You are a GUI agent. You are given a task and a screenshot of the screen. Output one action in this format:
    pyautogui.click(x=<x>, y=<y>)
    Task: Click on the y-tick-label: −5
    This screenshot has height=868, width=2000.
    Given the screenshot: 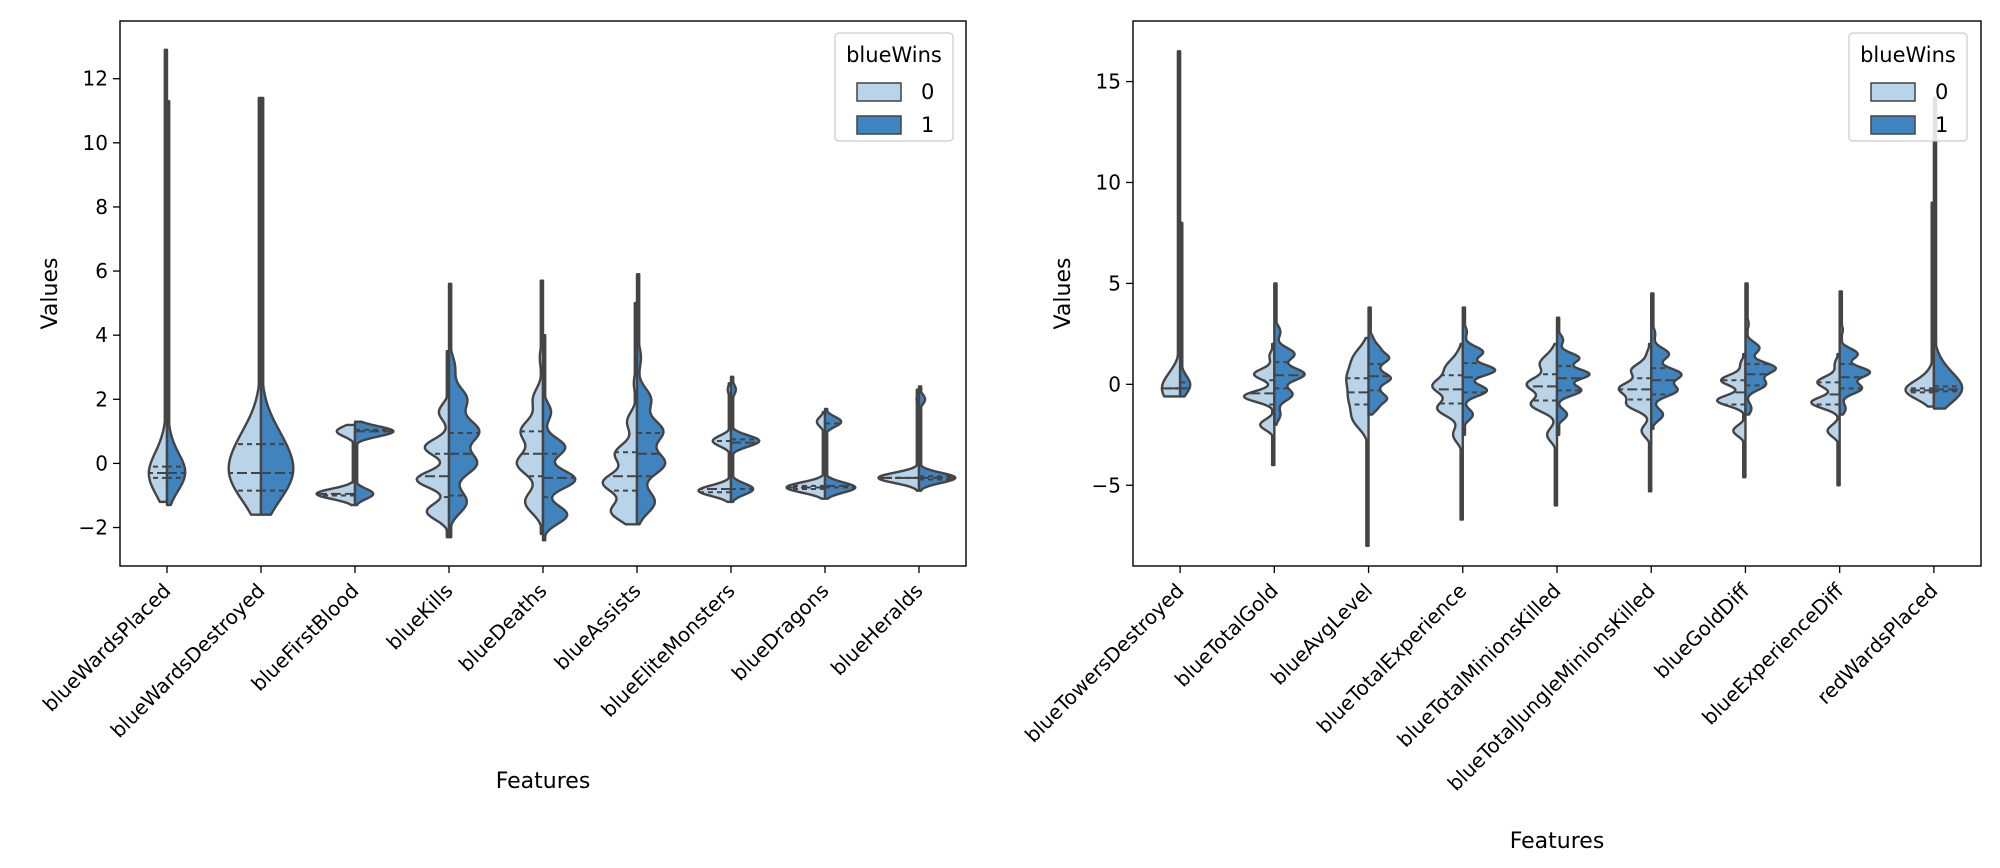 What is the action you would take?
    pyautogui.click(x=1106, y=485)
    